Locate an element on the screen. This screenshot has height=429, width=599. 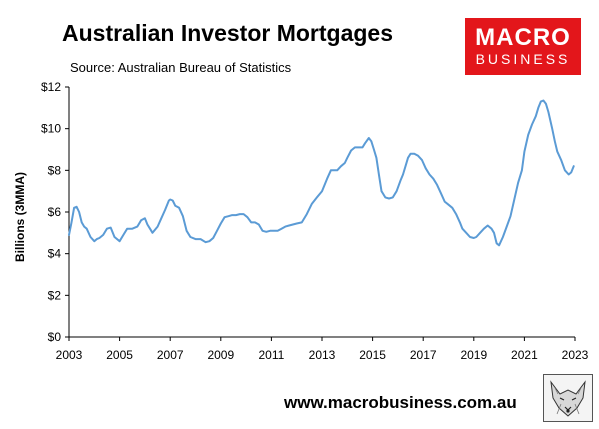
x-tick-label: 2017 is located at coordinates (423, 355).